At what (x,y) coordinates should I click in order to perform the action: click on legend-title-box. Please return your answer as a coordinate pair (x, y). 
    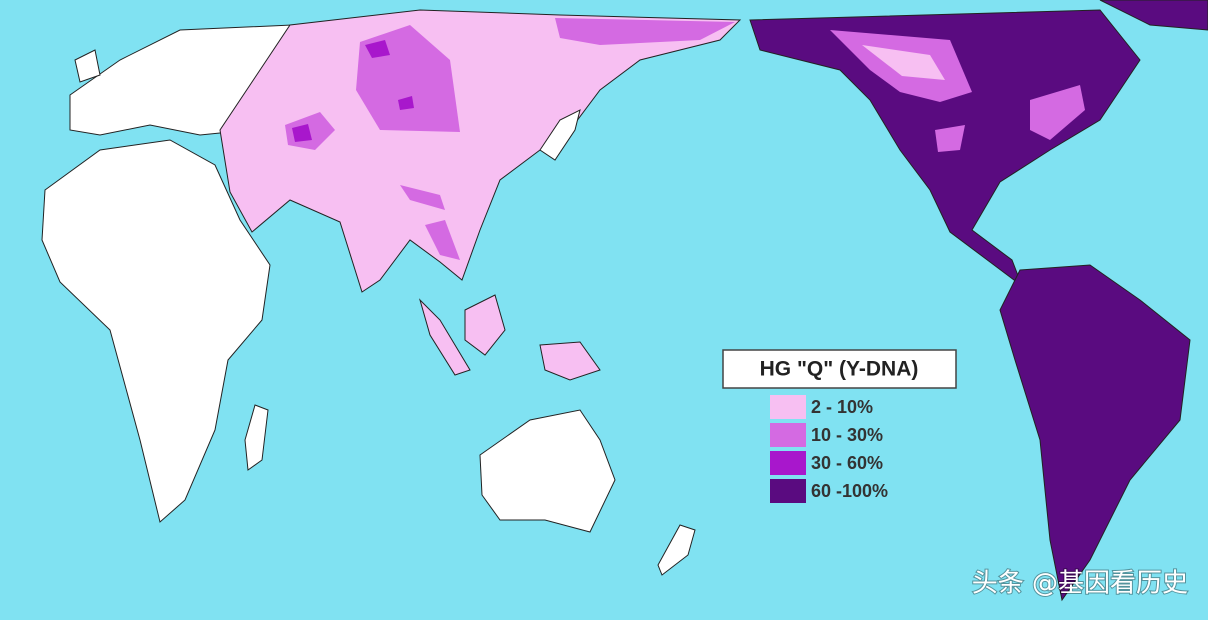
    Looking at the image, I should click on (839, 369).